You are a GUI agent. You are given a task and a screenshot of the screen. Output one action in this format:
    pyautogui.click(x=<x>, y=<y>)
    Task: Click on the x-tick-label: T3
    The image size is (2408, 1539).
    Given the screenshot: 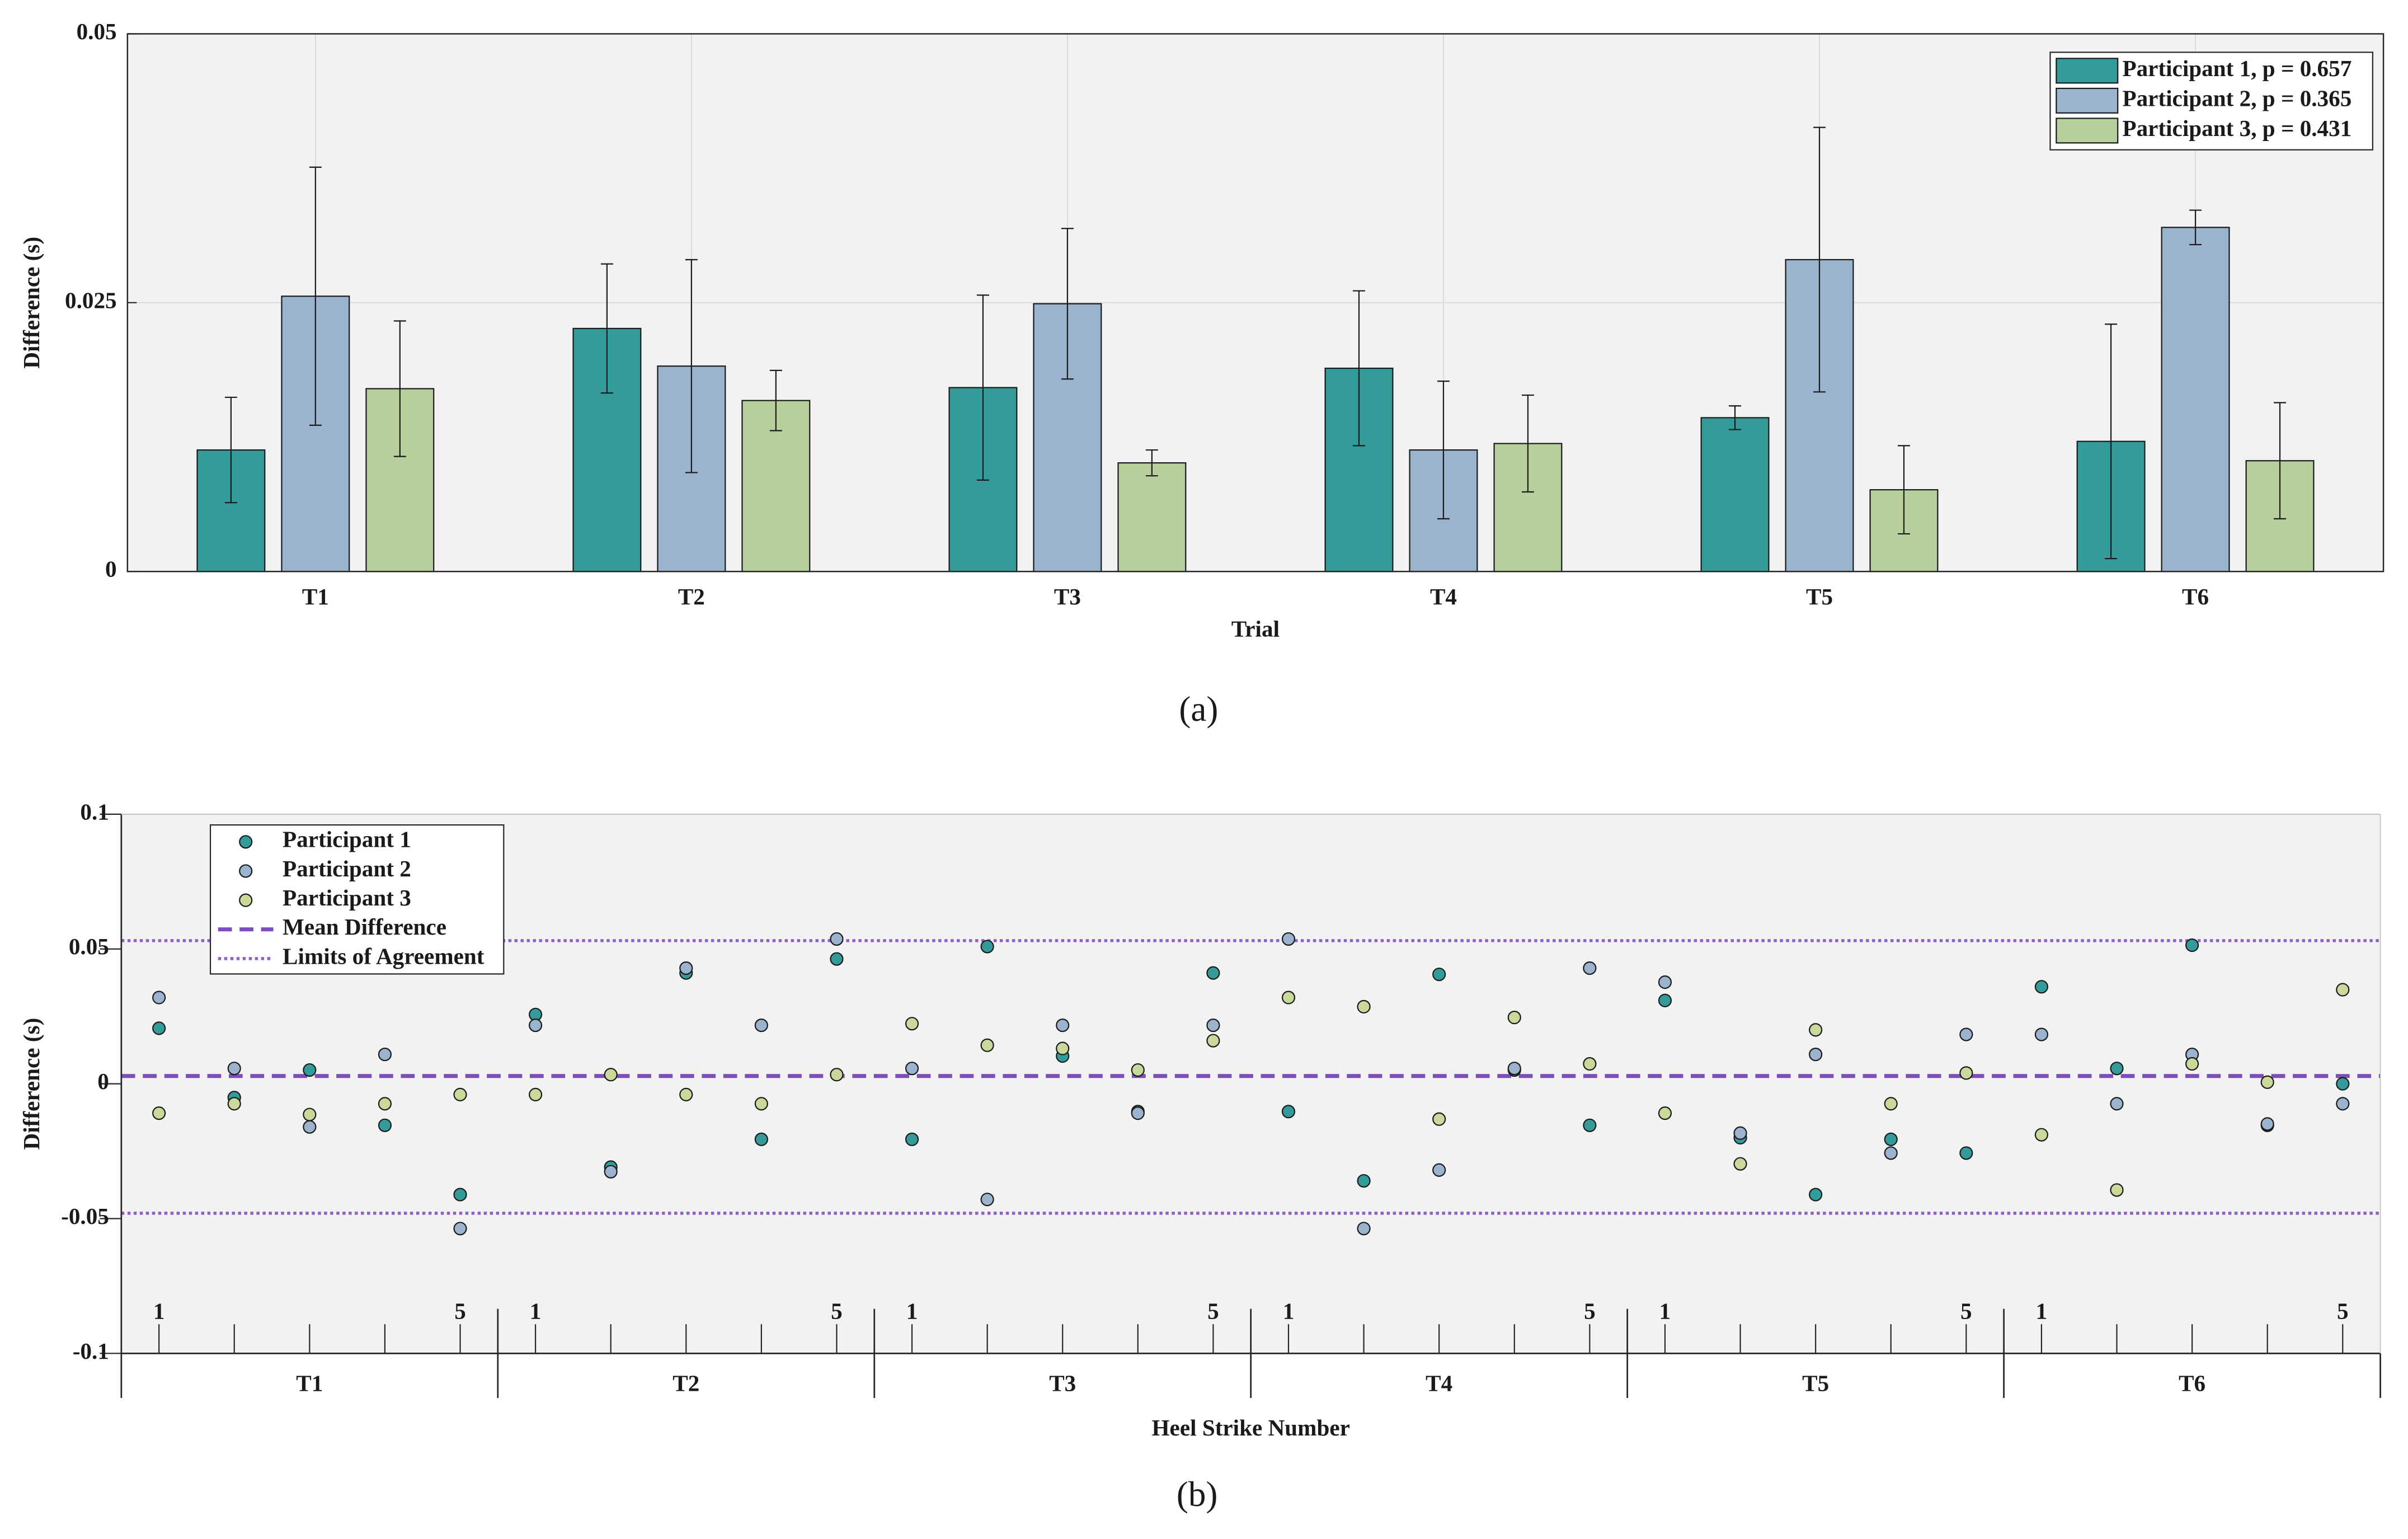 What is the action you would take?
    pyautogui.click(x=1067, y=596)
    